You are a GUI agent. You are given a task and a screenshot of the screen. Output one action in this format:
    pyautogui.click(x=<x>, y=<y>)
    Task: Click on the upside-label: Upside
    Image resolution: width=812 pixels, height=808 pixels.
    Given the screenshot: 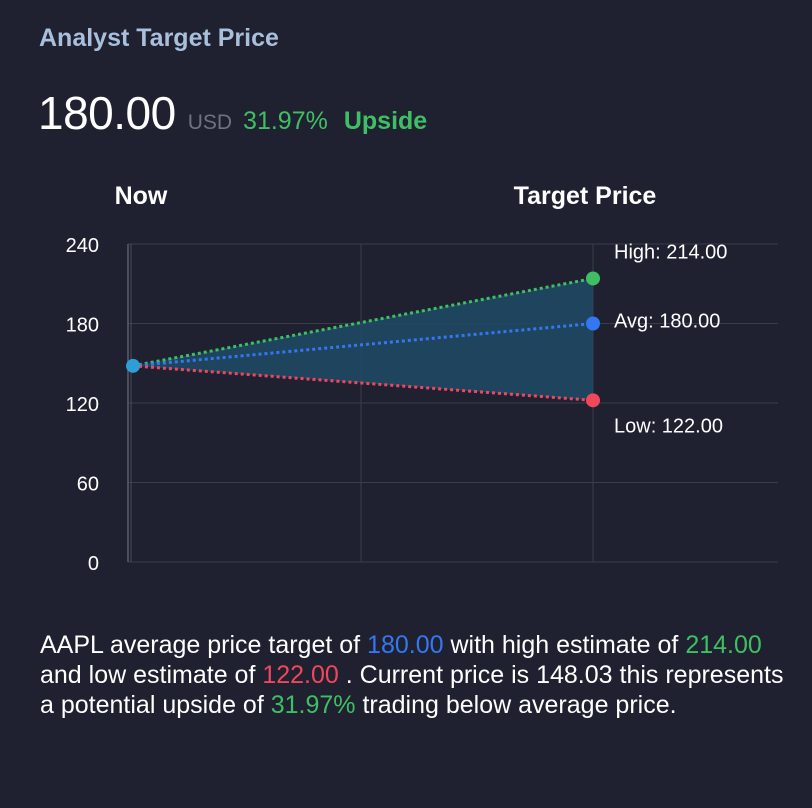 What is the action you would take?
    pyautogui.click(x=385, y=121)
    